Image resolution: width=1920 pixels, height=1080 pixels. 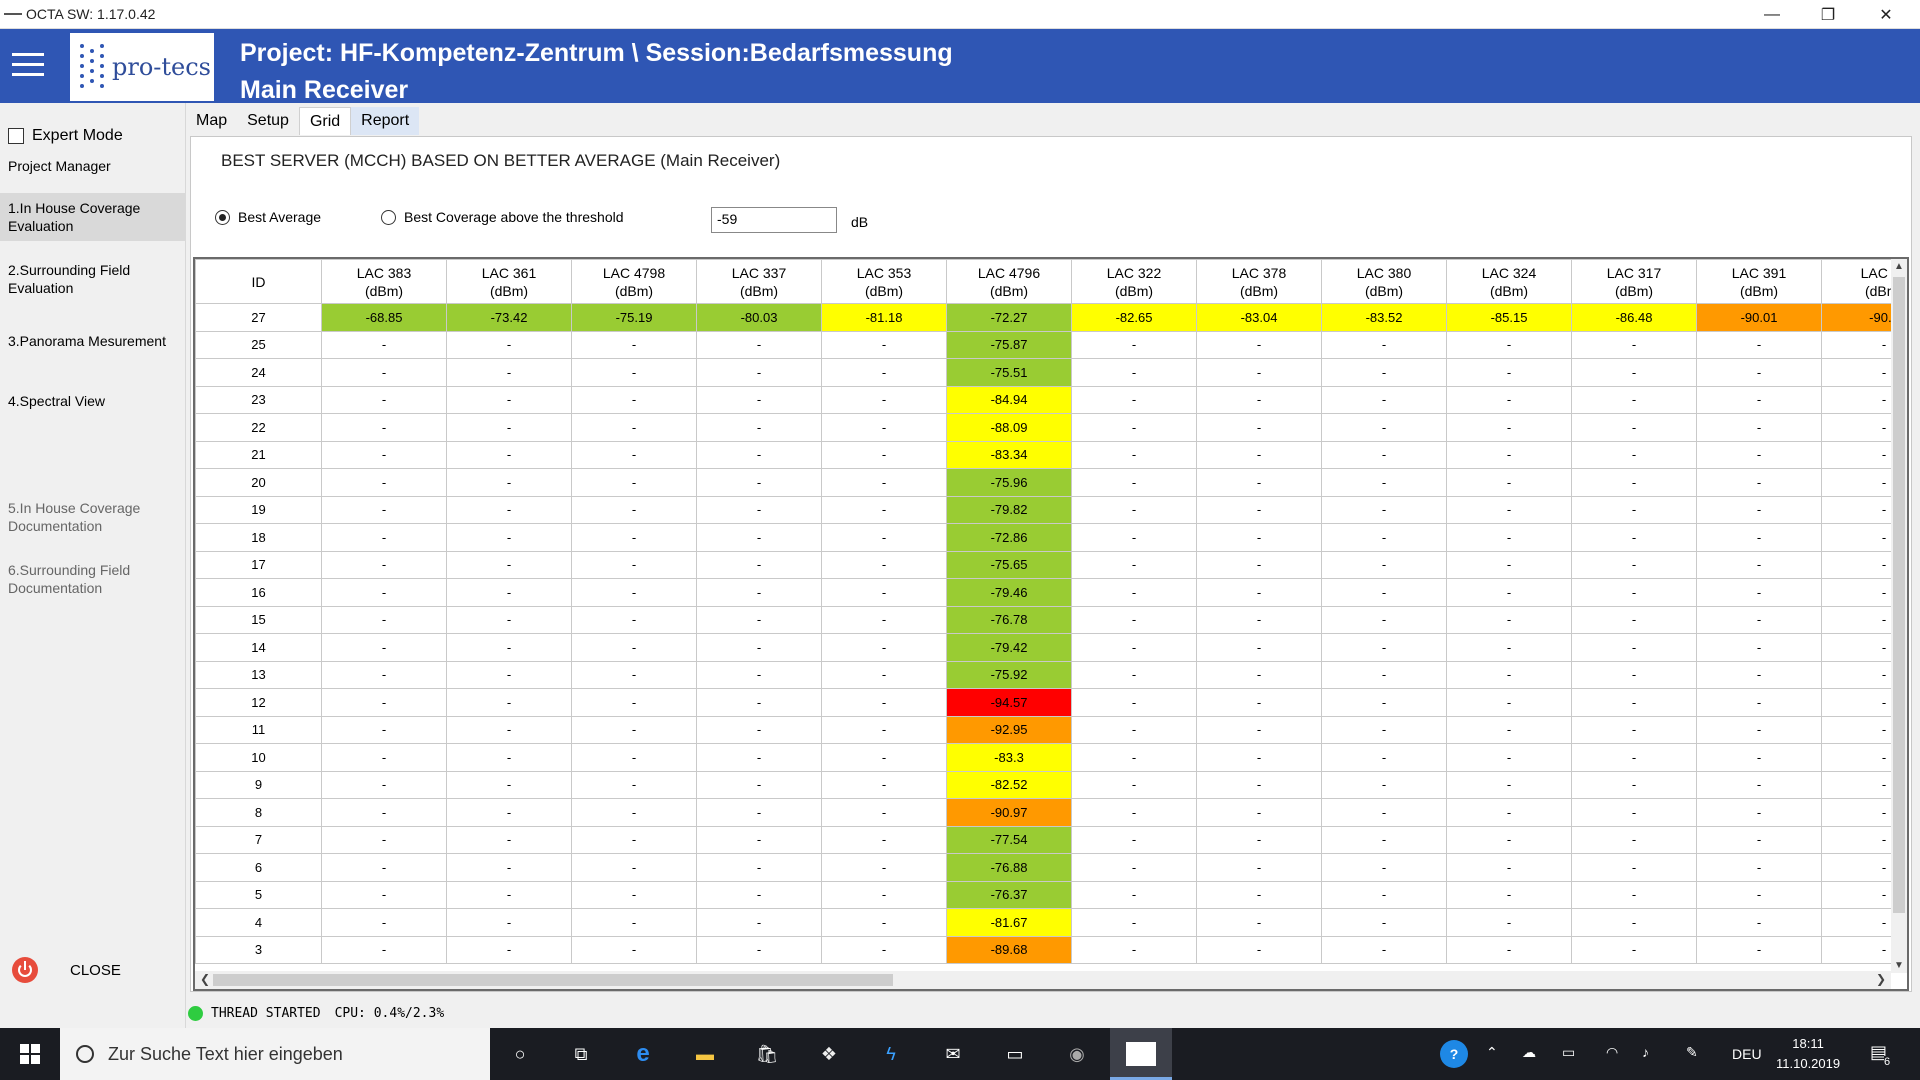 I want to click on grid-cell: -82.52, so click(x=1009, y=784).